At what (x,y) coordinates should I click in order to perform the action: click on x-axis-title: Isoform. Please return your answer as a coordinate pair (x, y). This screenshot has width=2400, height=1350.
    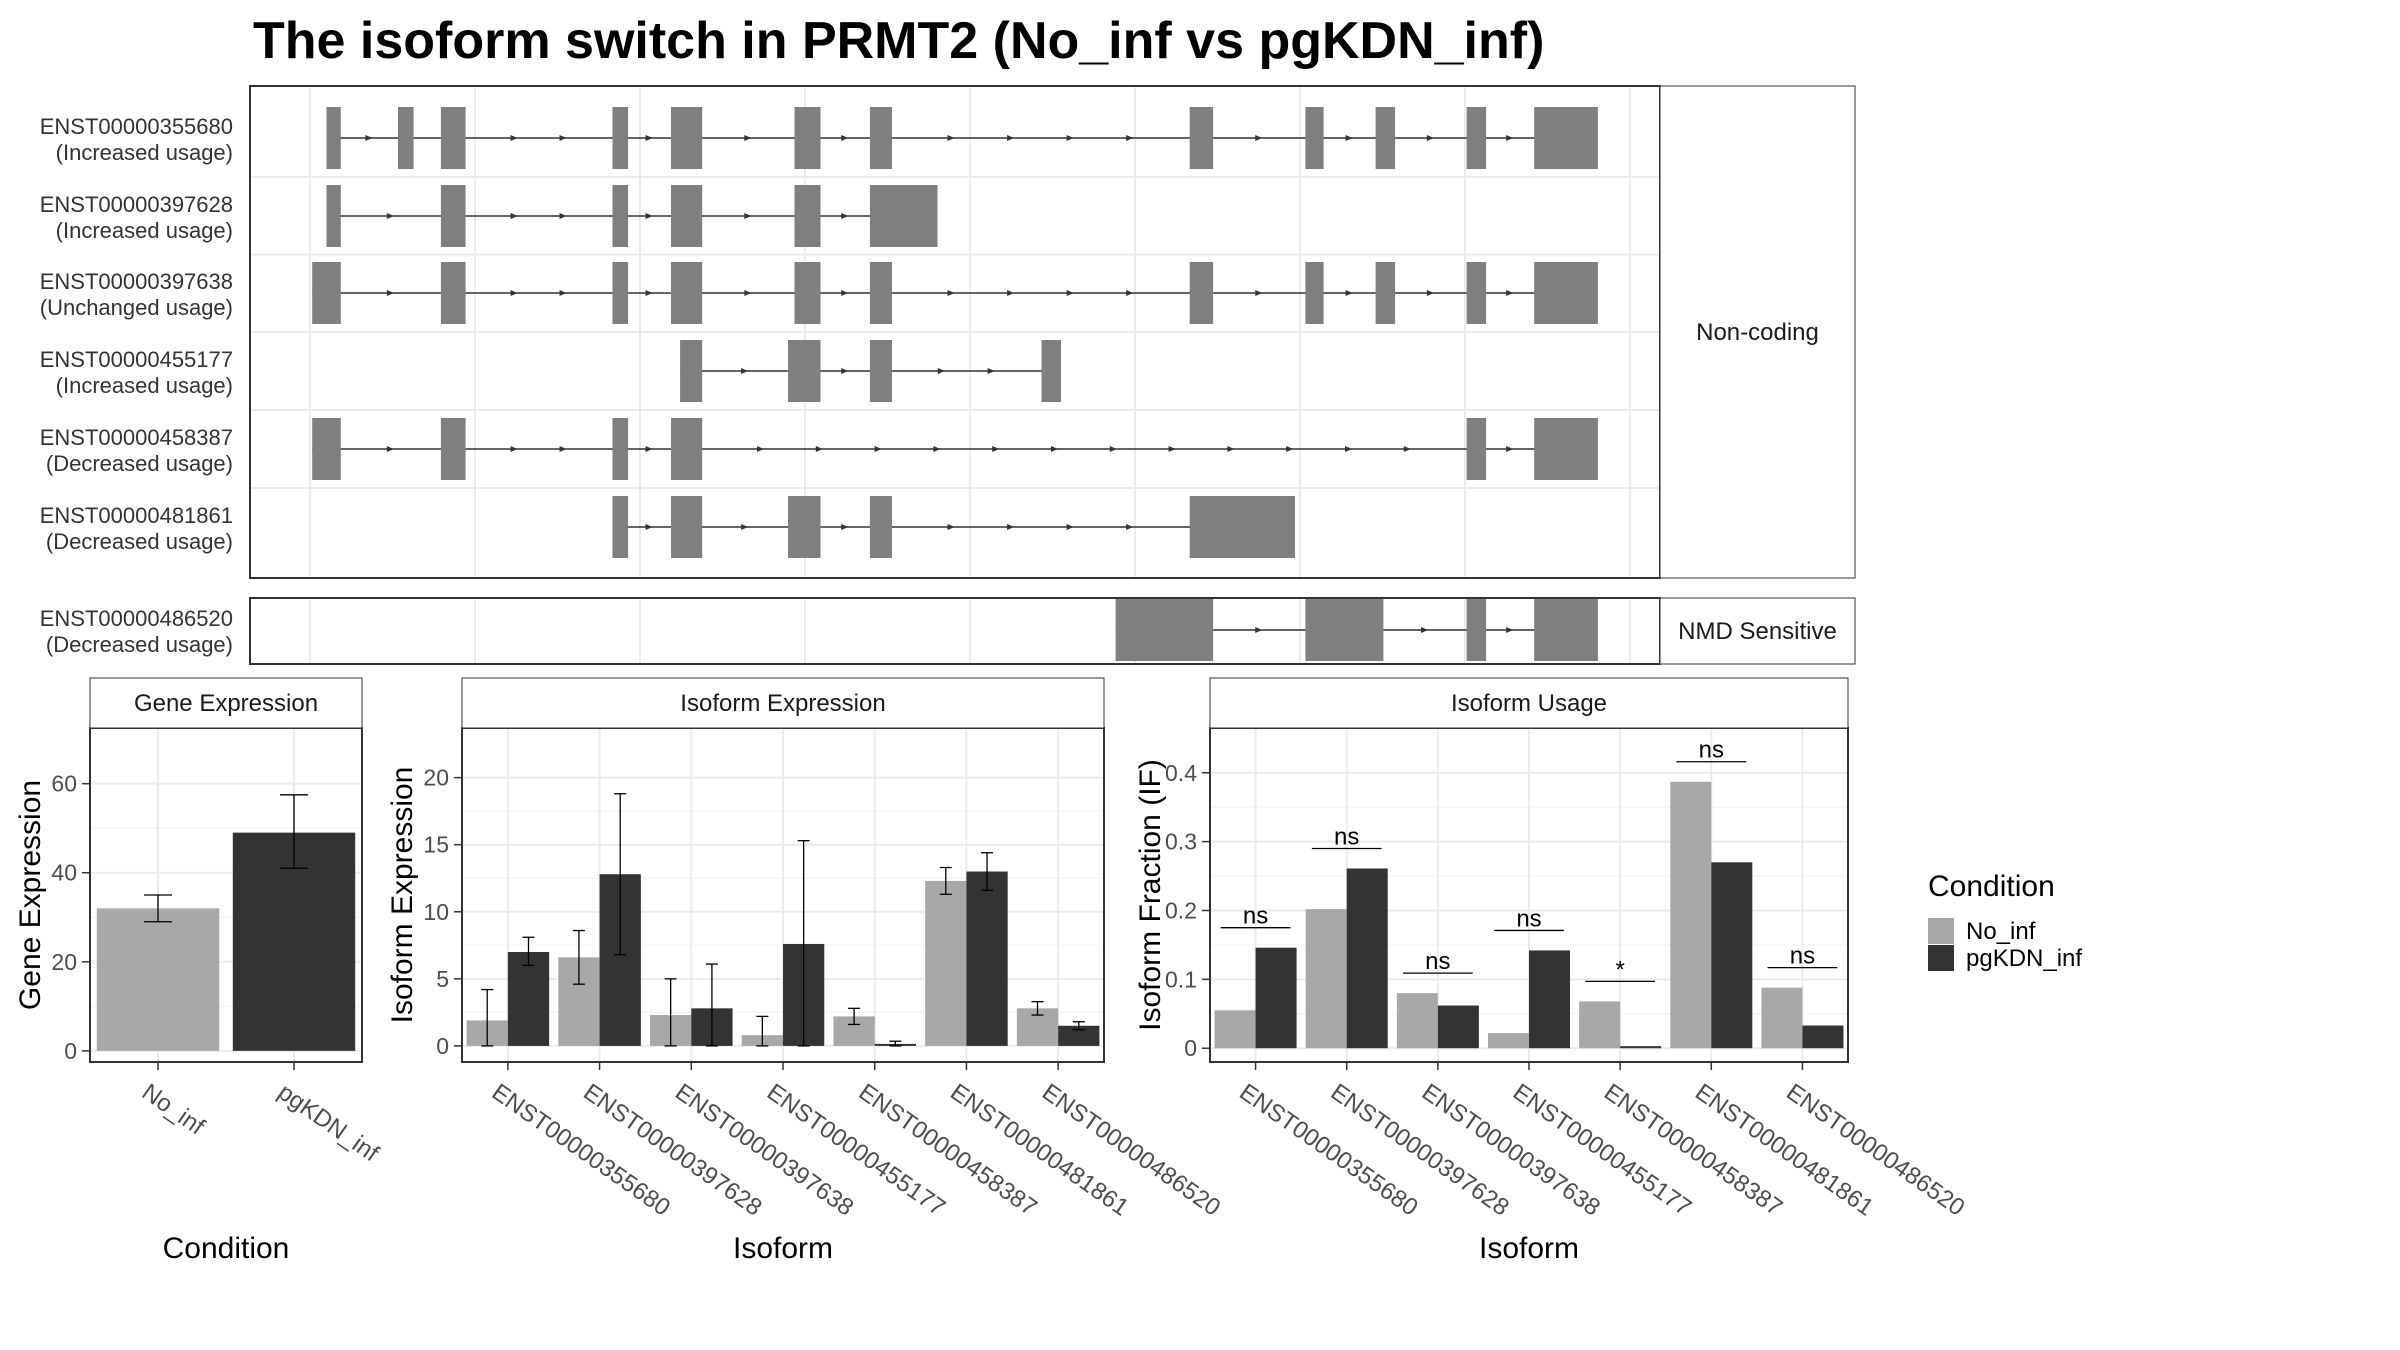
    Looking at the image, I should click on (783, 1248).